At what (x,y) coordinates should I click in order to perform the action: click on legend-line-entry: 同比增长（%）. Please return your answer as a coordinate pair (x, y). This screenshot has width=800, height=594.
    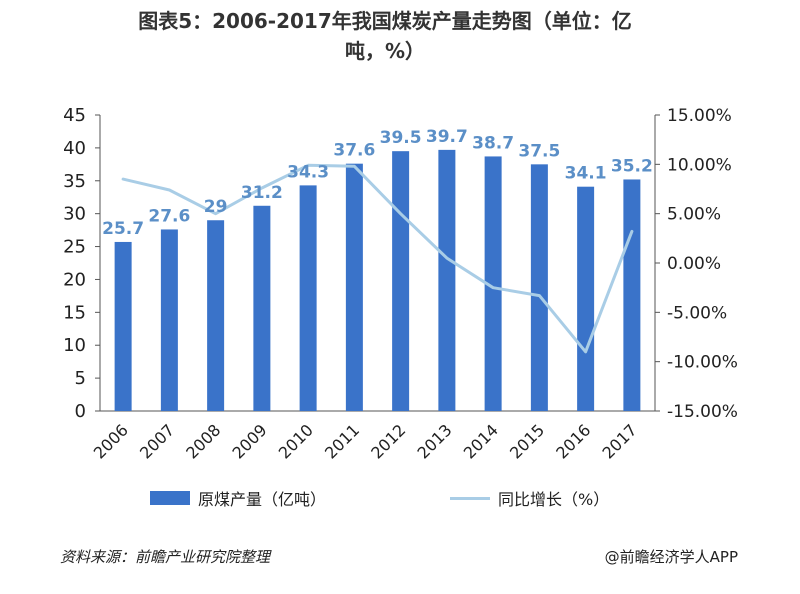
    Looking at the image, I should click on (529, 498).